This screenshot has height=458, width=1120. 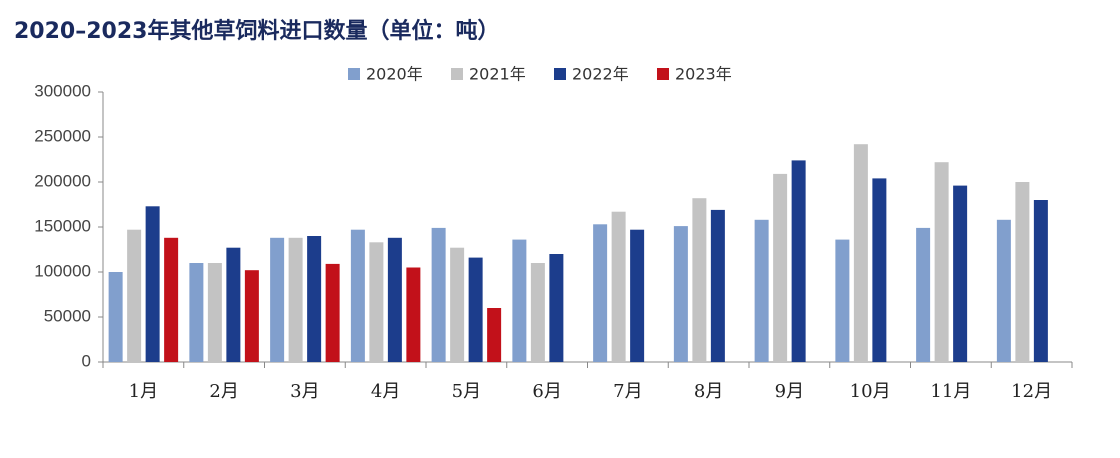 What do you see at coordinates (627, 391) in the screenshot?
I see `x-tick-label: 7月` at bounding box center [627, 391].